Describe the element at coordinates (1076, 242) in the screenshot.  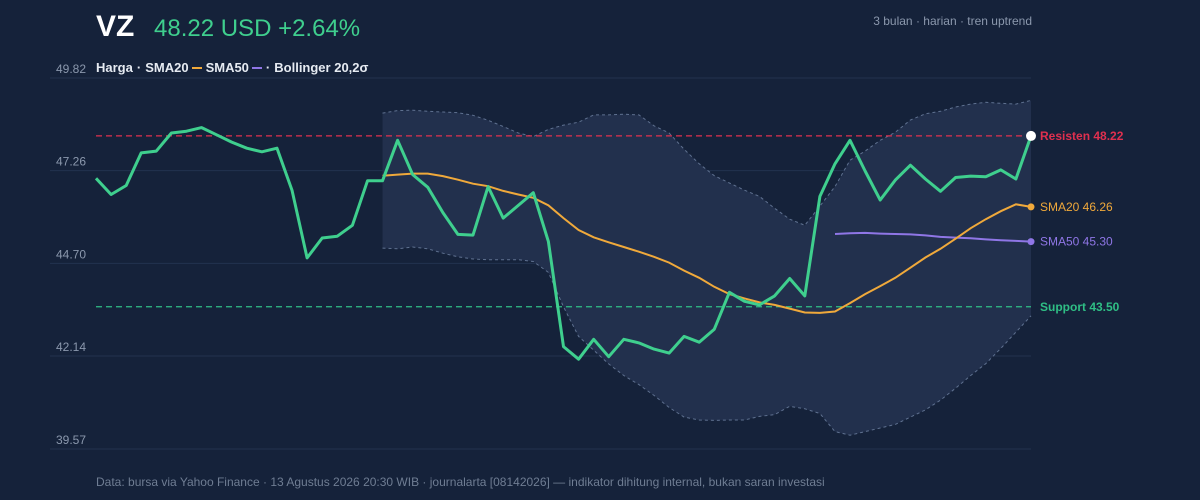
I see `sma50-end-label: SMA50 45.30` at that location.